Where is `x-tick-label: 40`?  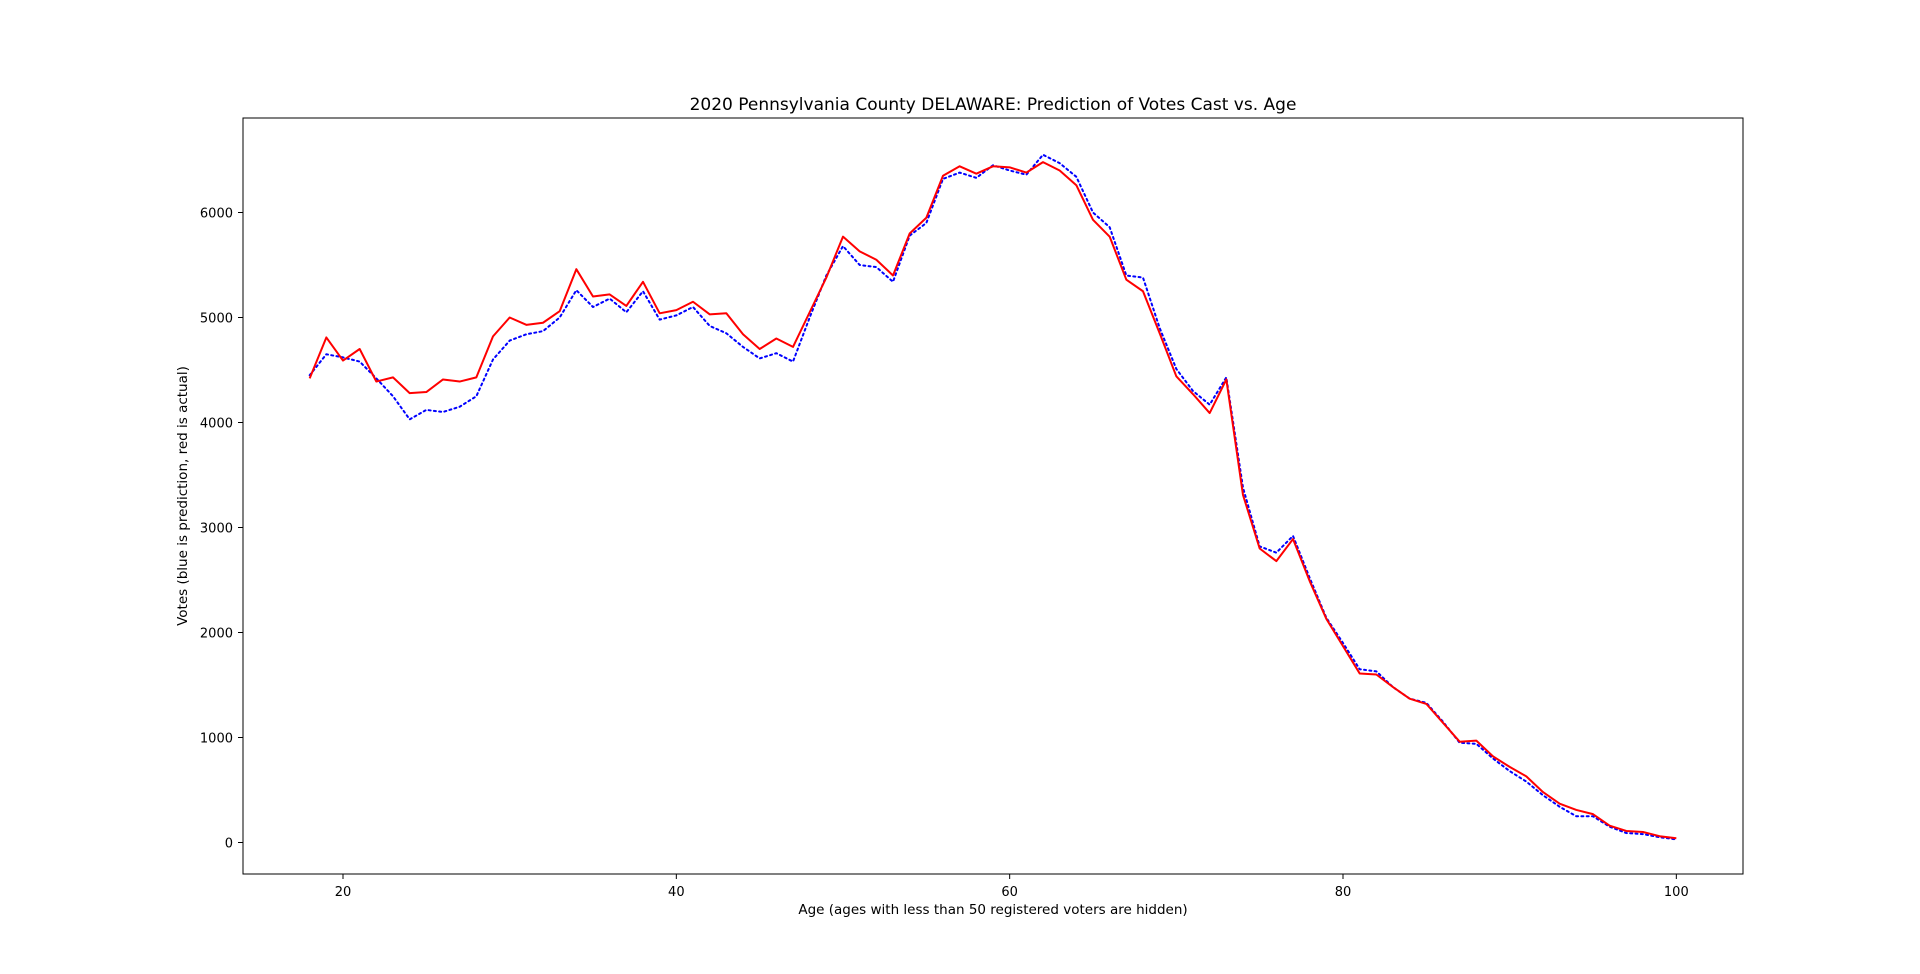 x-tick-label: 40 is located at coordinates (676, 892).